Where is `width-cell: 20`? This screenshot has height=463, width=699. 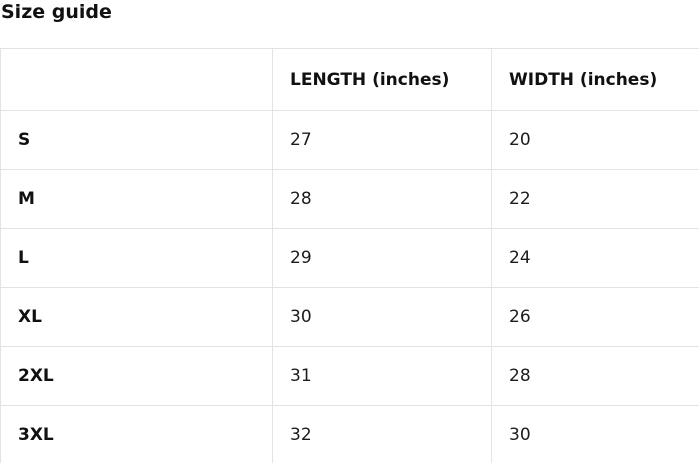 width-cell: 20 is located at coordinates (595, 140).